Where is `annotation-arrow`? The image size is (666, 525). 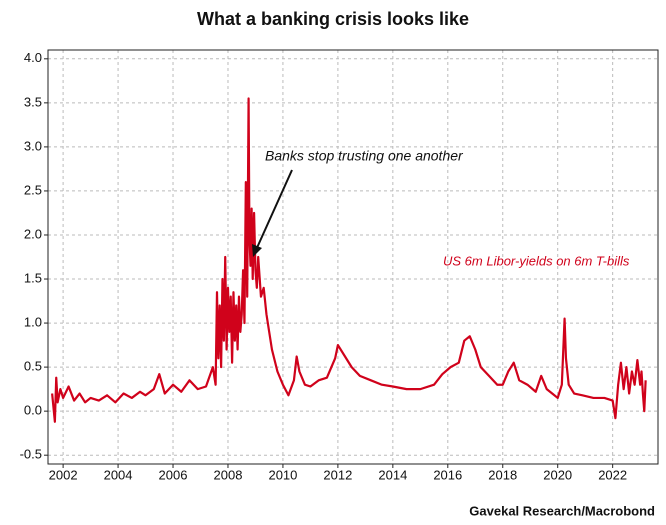
annotation-arrow is located at coordinates (274, 210).